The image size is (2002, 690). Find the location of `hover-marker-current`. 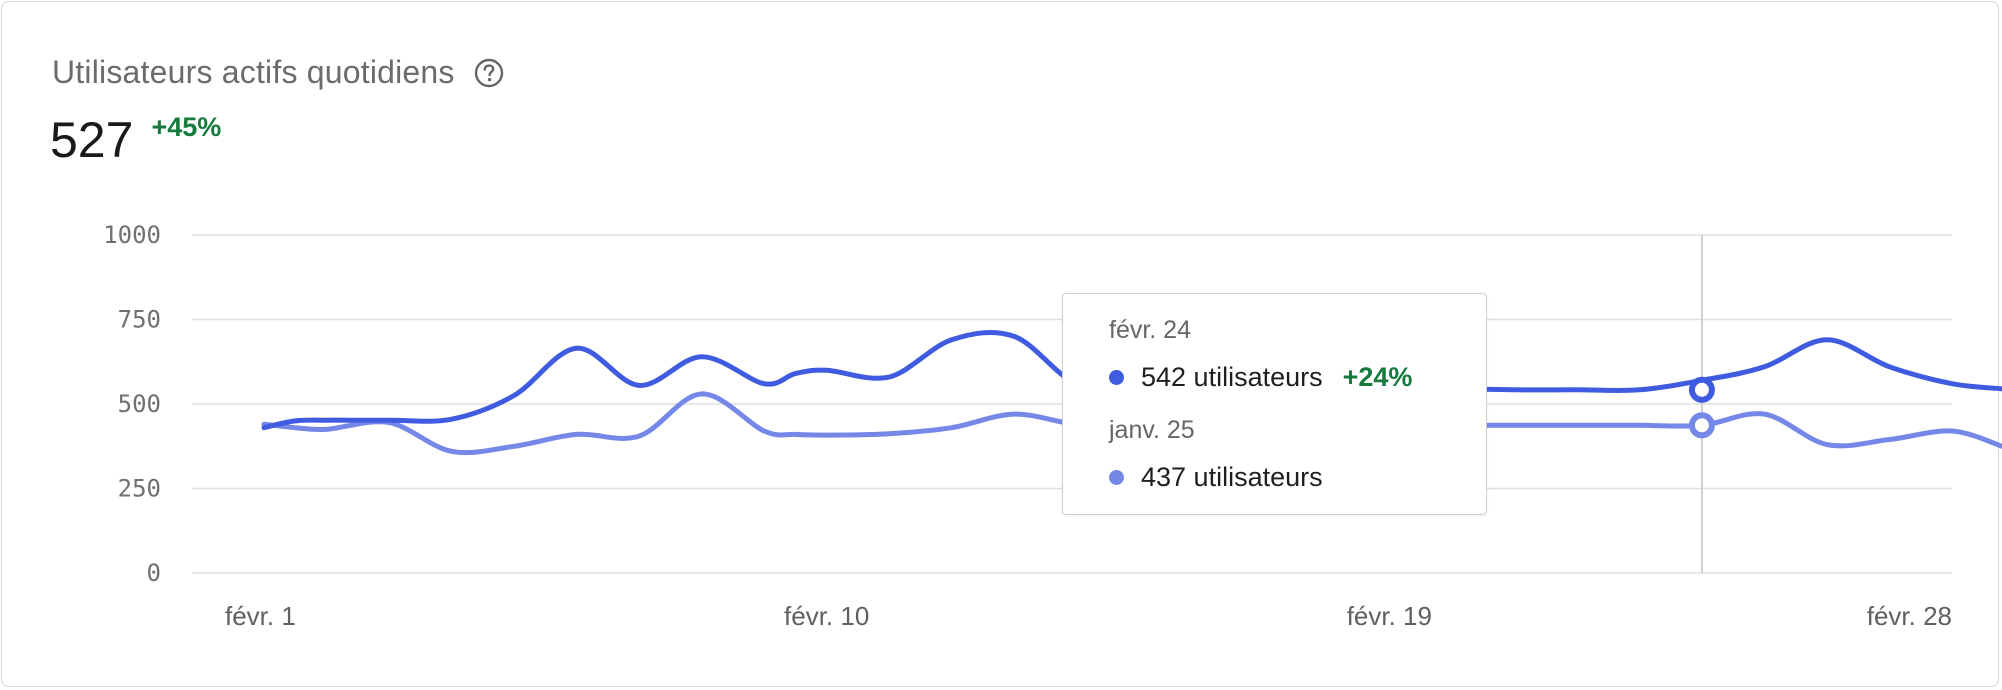

hover-marker-current is located at coordinates (1701, 389).